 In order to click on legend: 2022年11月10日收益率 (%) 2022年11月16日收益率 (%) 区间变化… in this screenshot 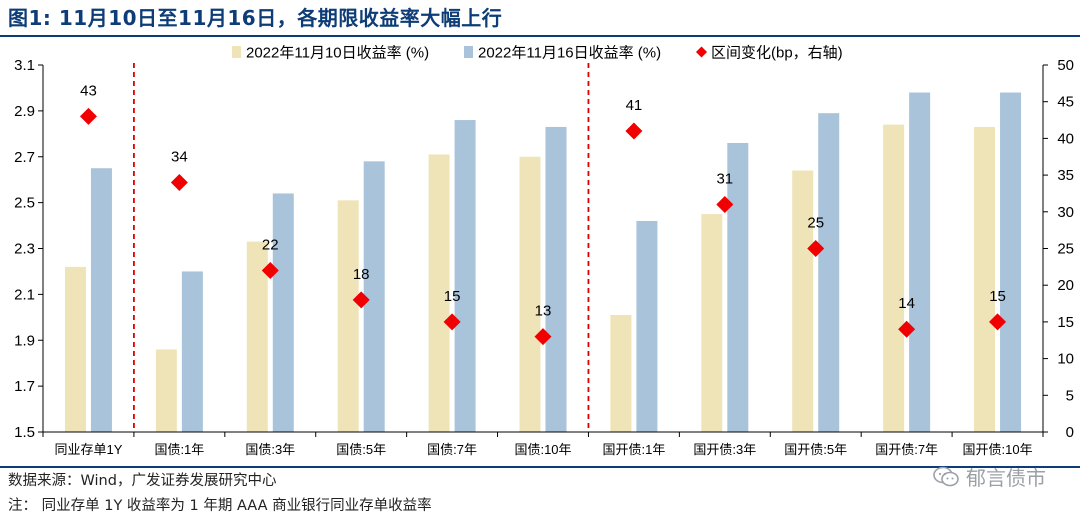, I will do `click(537, 53)`.